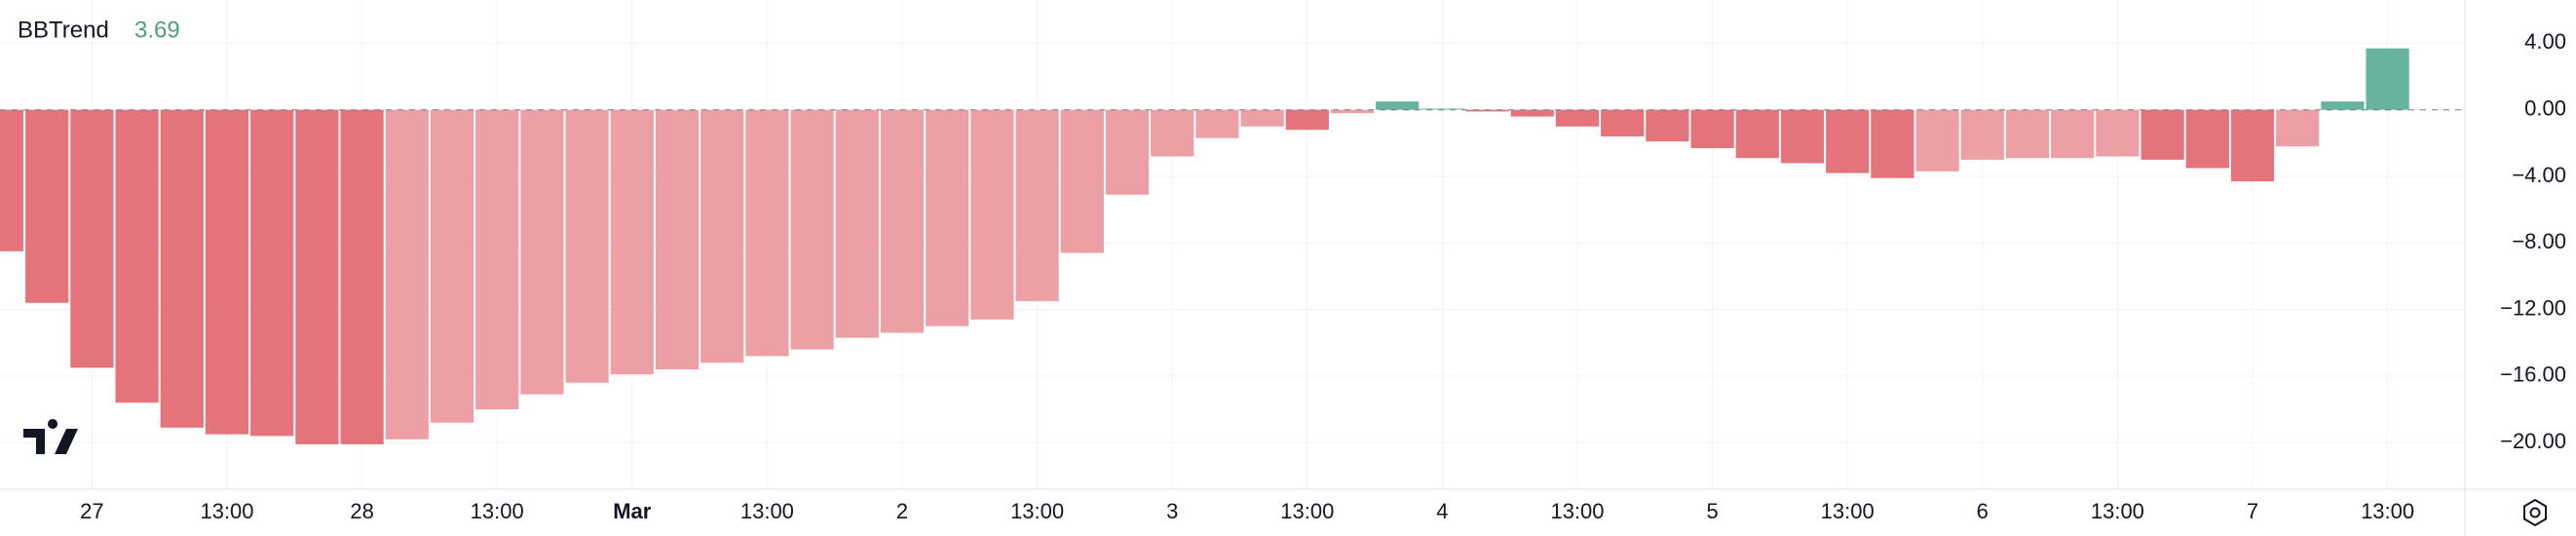  What do you see at coordinates (632, 511) in the screenshot?
I see `x-tick-label: Mar` at bounding box center [632, 511].